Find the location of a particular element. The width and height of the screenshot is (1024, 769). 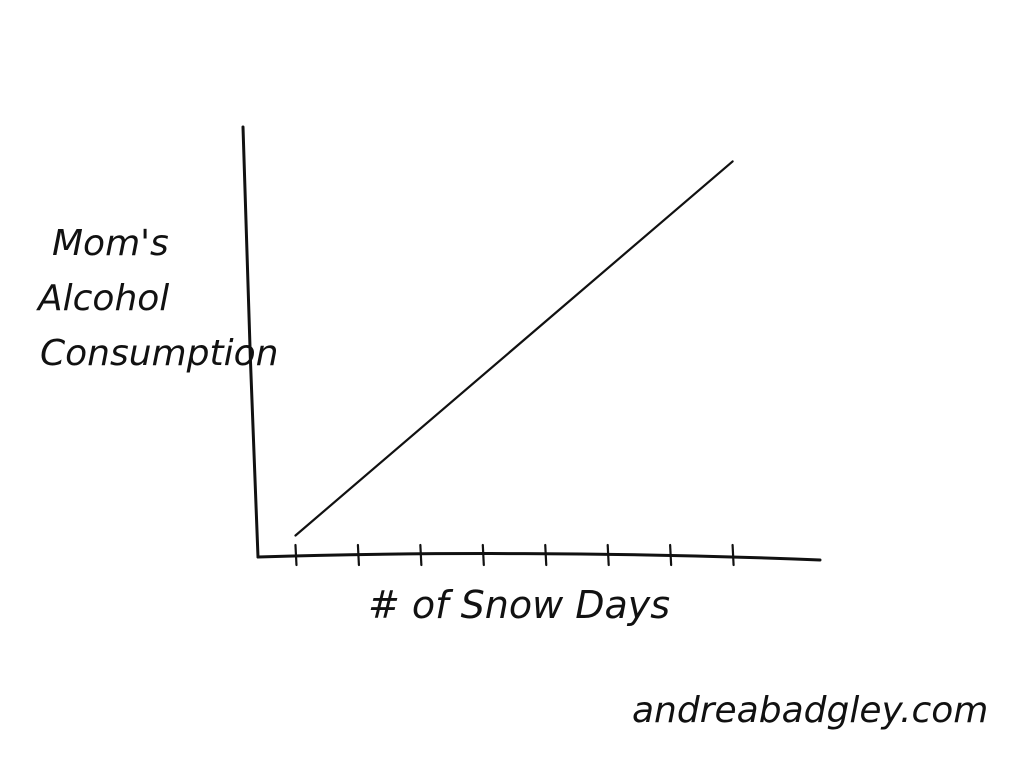

y-axis-label-line-3: Consumption is located at coordinates (159, 353).